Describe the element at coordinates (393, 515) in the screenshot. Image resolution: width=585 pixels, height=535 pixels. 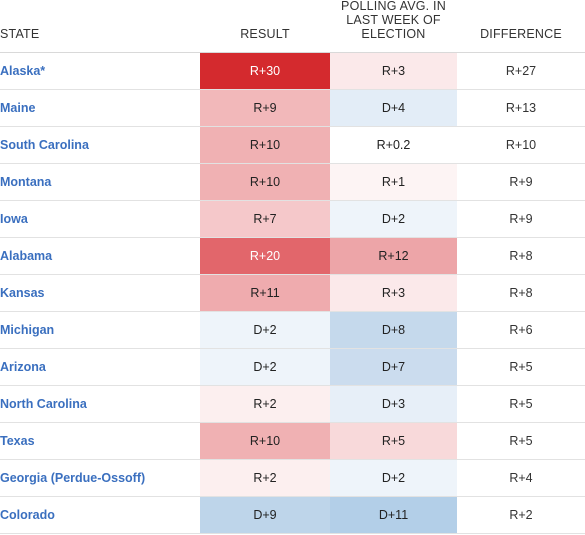
I see `polling-average-cell: D+11` at that location.